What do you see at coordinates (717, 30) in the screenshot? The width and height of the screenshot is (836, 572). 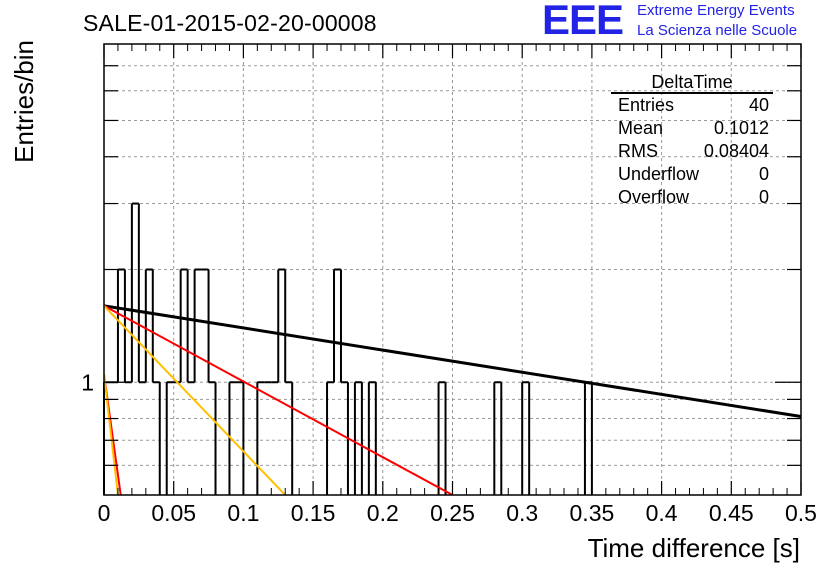 I see `logo-tagline-2: La Scienza nelle Scuole` at bounding box center [717, 30].